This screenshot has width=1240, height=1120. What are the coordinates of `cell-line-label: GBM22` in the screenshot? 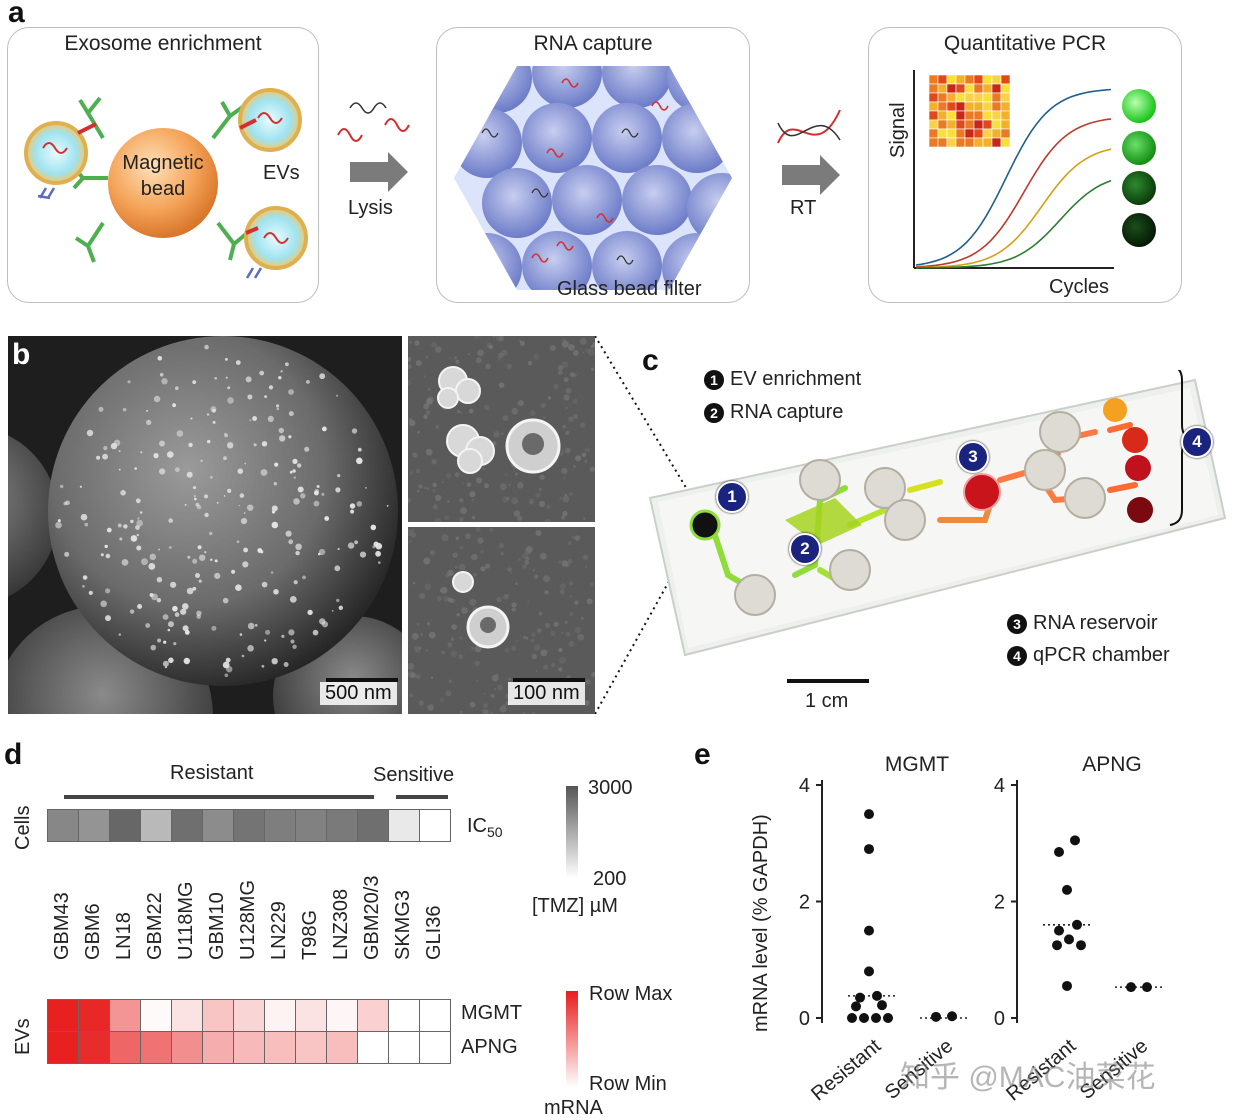 It's located at (154, 926).